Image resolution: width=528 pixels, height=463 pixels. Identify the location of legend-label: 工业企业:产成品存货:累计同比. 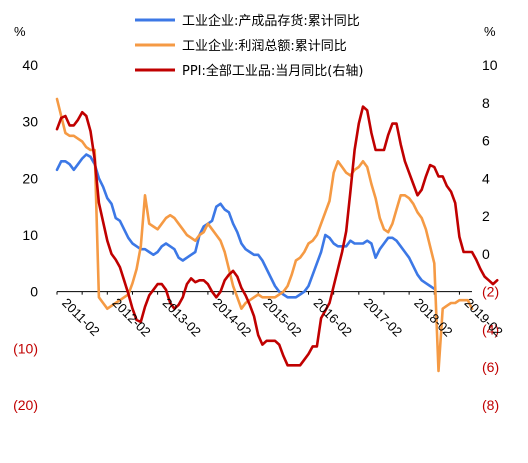
(271, 21).